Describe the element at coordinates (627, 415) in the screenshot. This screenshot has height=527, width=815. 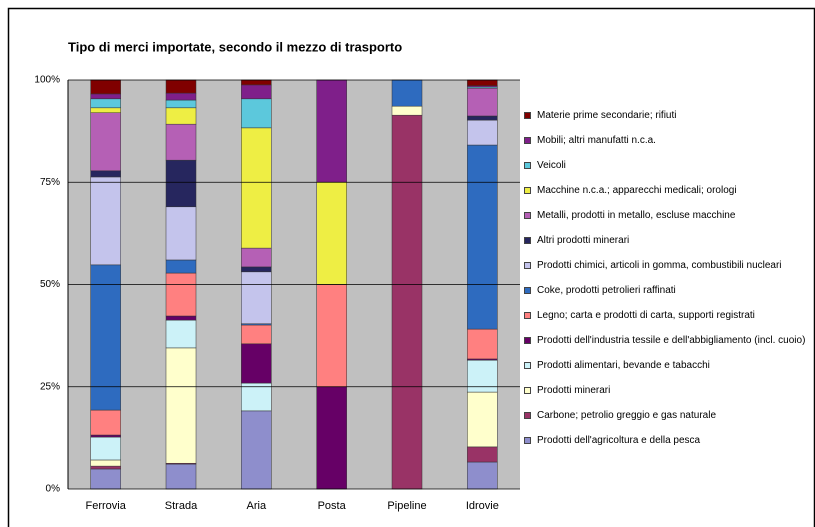
I see `legend-label: Carbone; petrolio greggio e gas naturale` at that location.